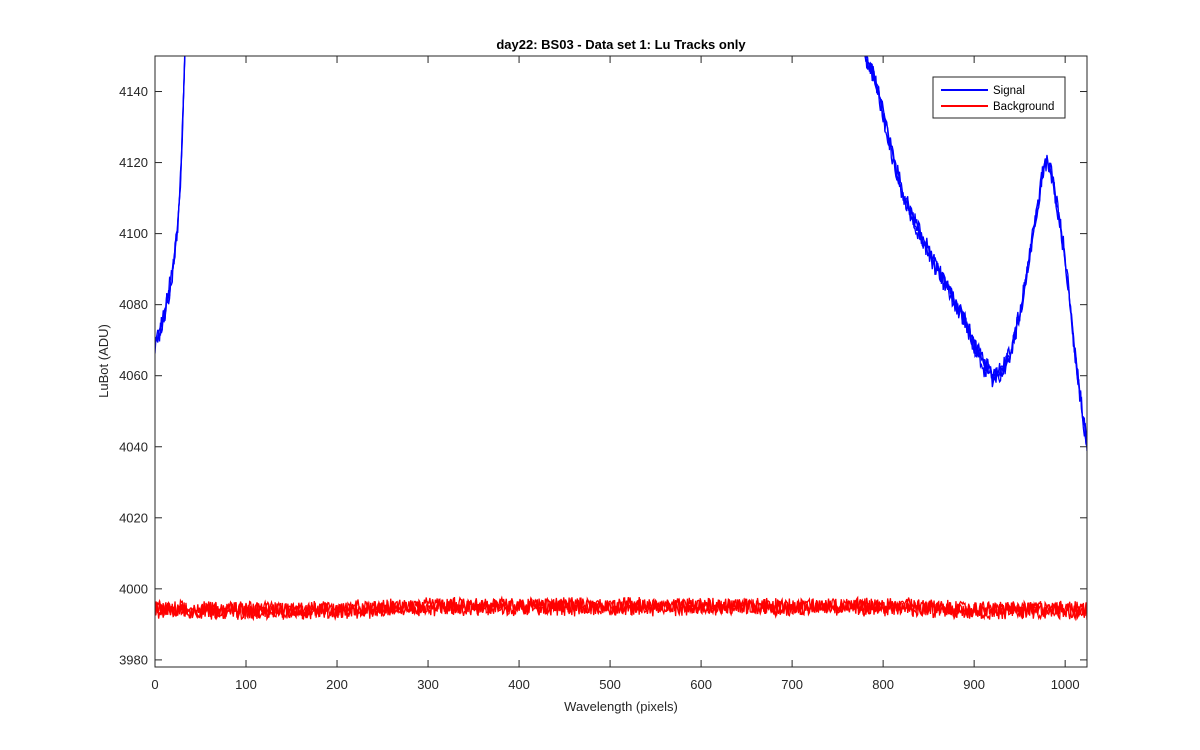 The width and height of the screenshot is (1200, 750). What do you see at coordinates (133, 162) in the screenshot?
I see `y-tick-label: 4120` at bounding box center [133, 162].